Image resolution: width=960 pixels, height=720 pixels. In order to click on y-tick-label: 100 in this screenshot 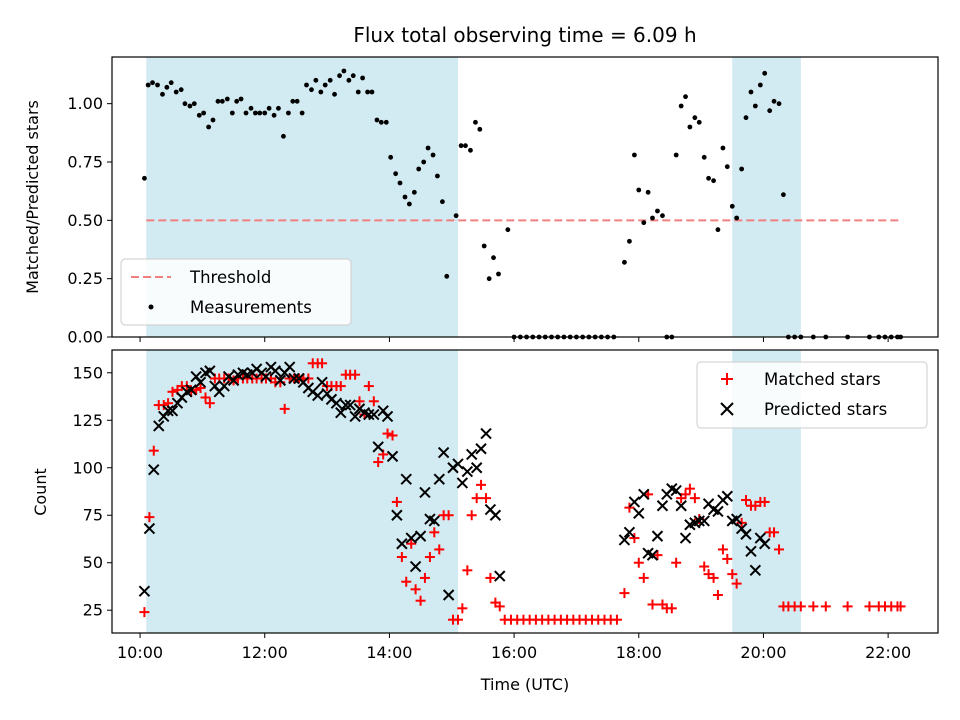, I will do `click(87, 467)`.